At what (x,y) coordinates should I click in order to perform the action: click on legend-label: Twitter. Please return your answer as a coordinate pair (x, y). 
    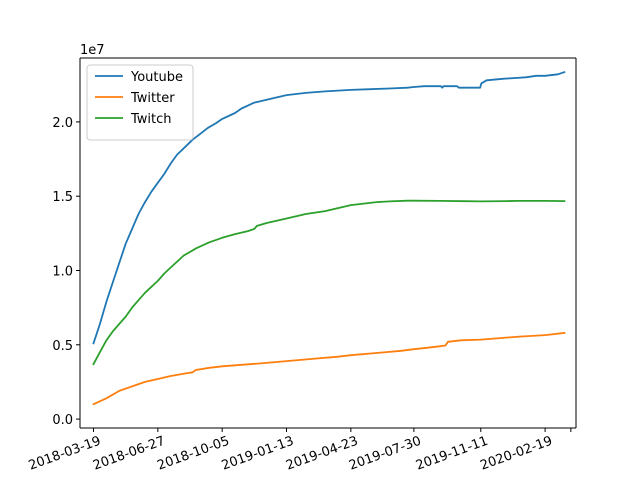
    Looking at the image, I should click on (152, 98).